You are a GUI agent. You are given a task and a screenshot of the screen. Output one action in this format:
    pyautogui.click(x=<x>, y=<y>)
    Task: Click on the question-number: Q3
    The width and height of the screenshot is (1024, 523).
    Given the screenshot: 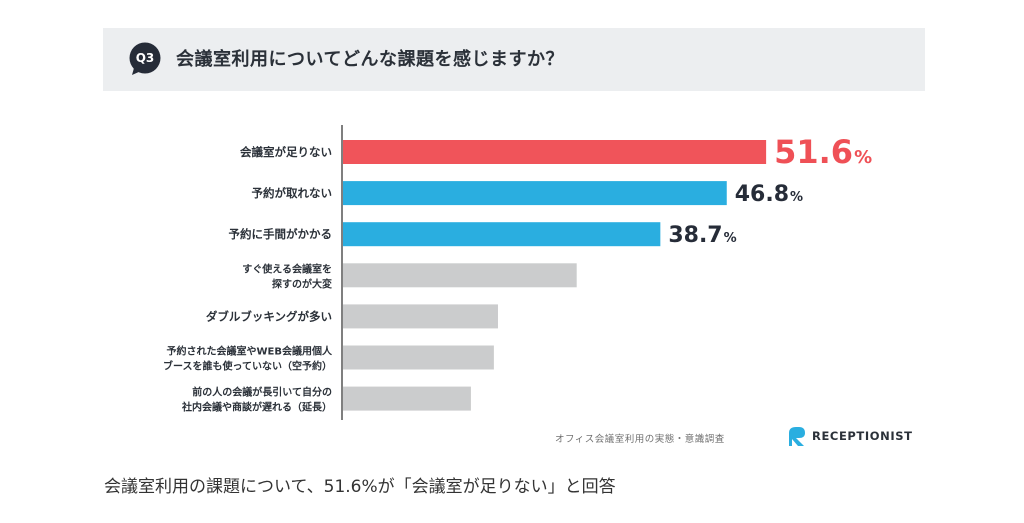 What is the action you would take?
    pyautogui.click(x=145, y=58)
    